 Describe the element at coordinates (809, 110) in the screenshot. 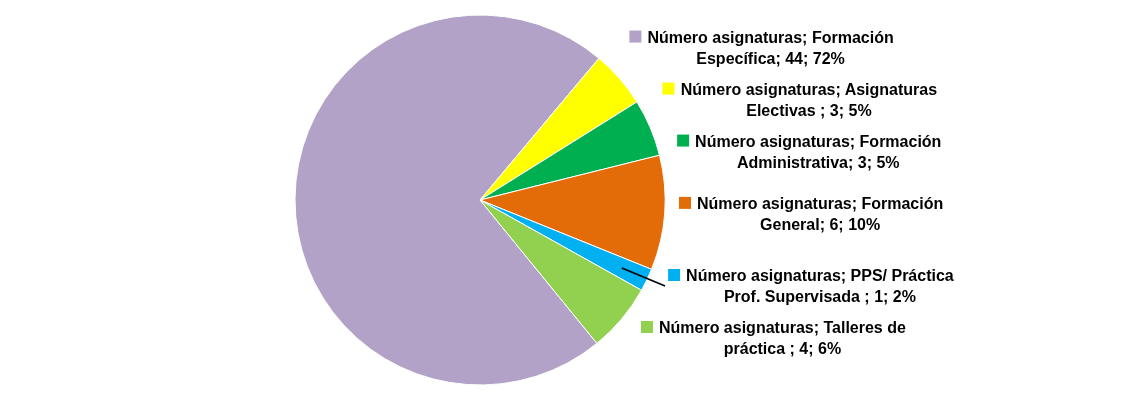

I see `category-label: Electivas ; 3; 5%` at that location.